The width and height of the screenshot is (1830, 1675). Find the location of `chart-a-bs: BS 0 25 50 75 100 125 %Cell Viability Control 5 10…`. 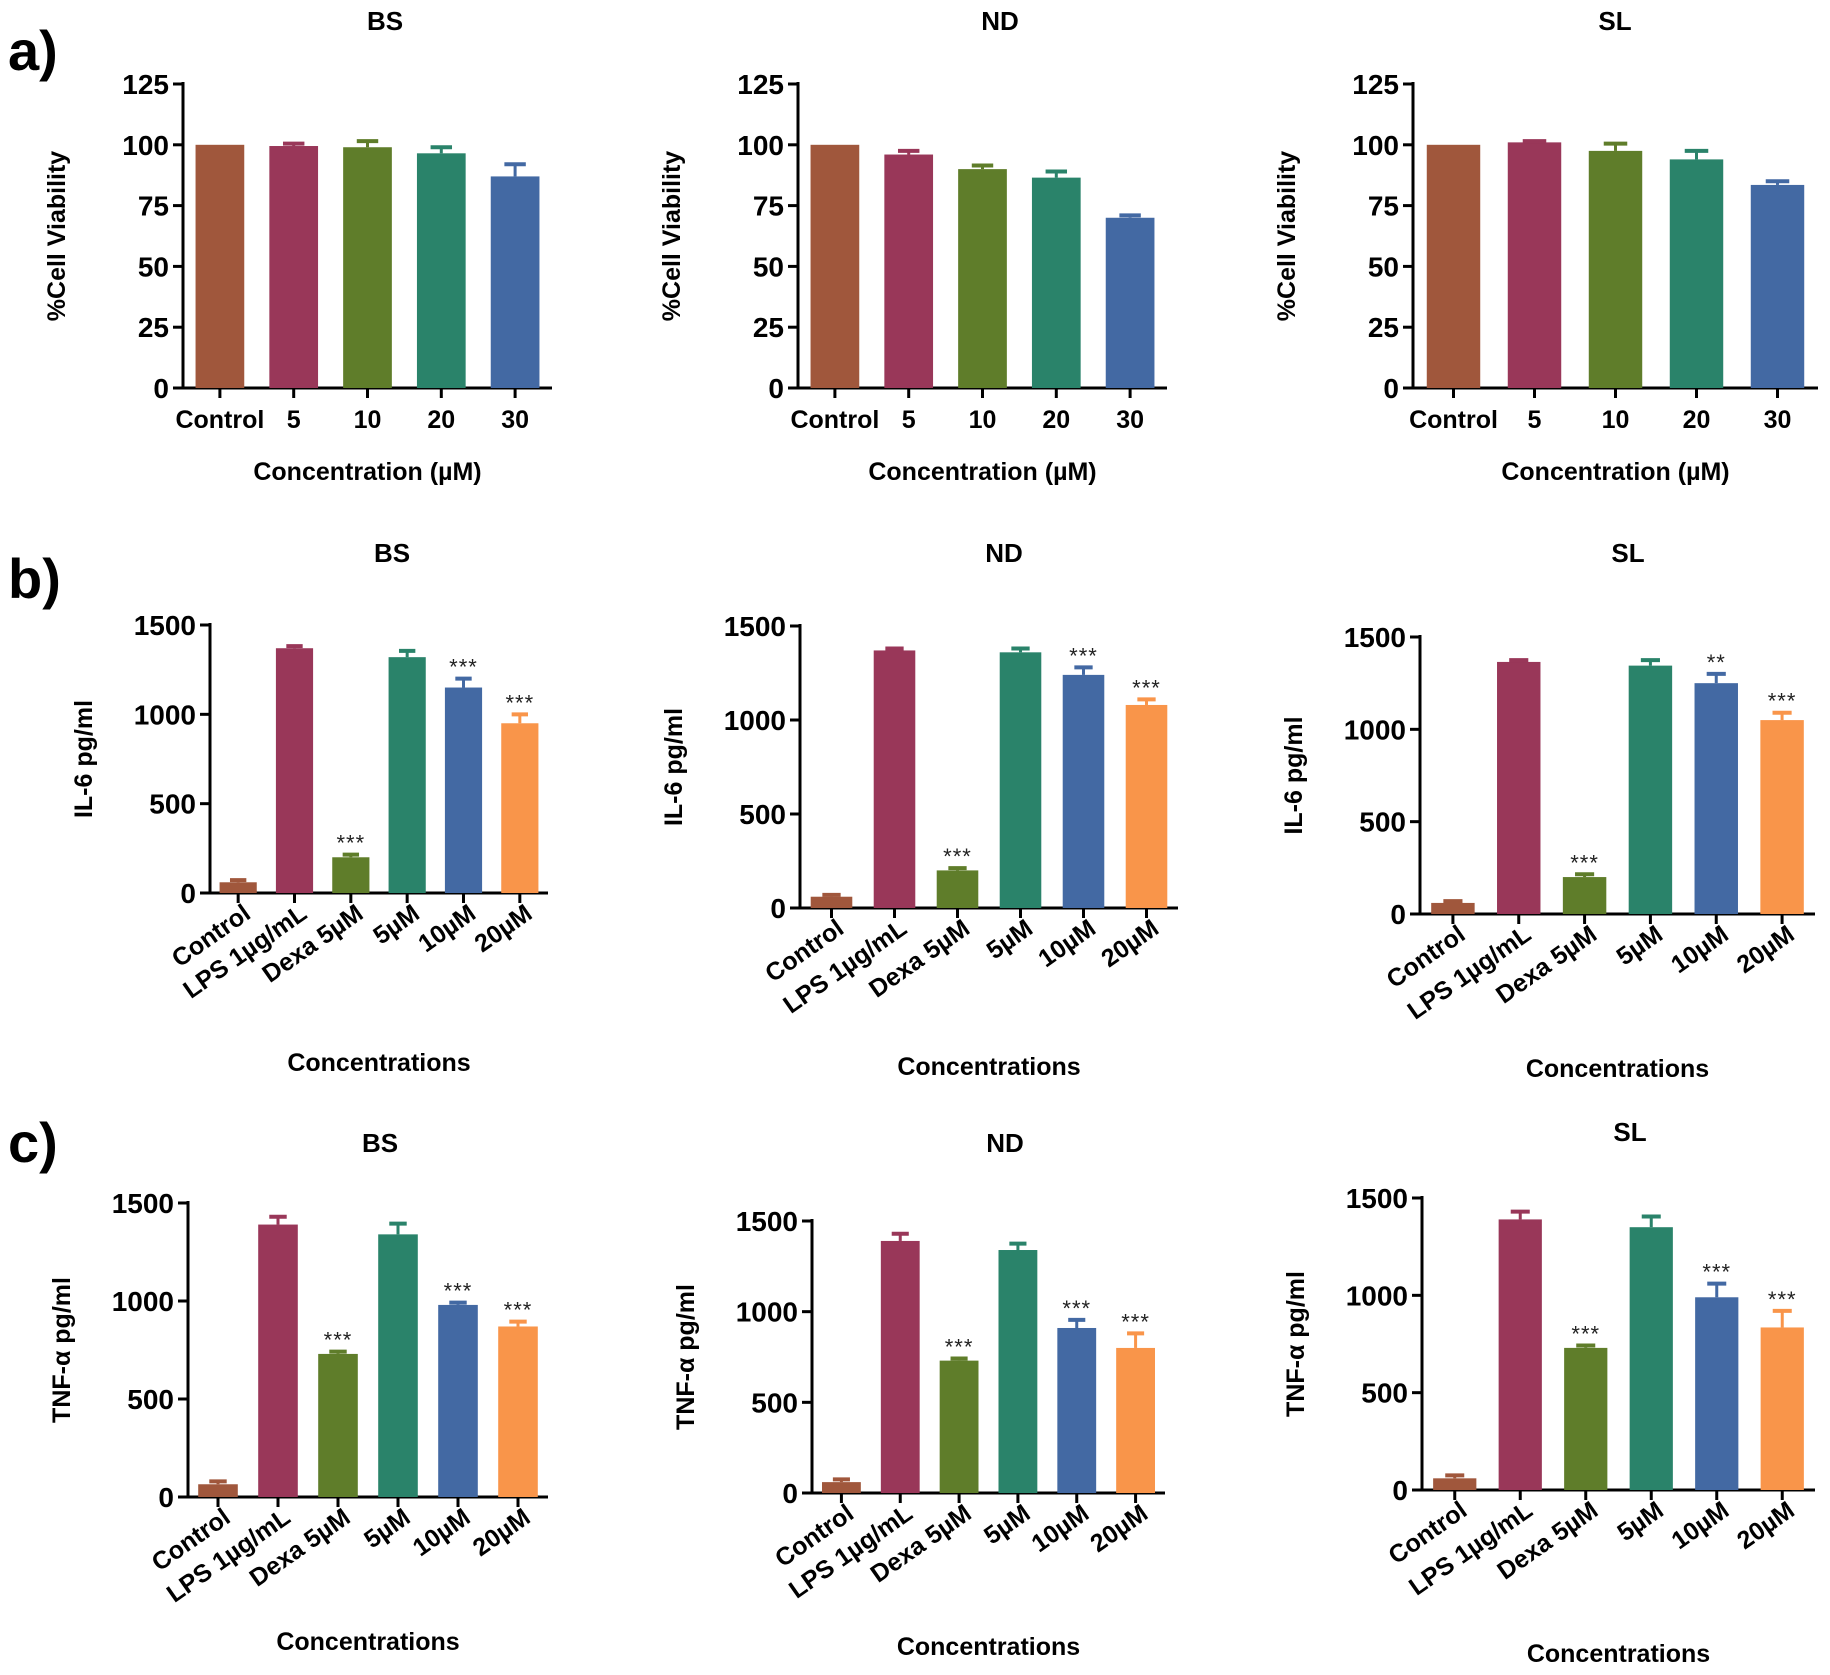

chart-a-bs: BS 0 25 50 75 100 125 %Cell Viability Control 5 10… is located at coordinates (297, 246).